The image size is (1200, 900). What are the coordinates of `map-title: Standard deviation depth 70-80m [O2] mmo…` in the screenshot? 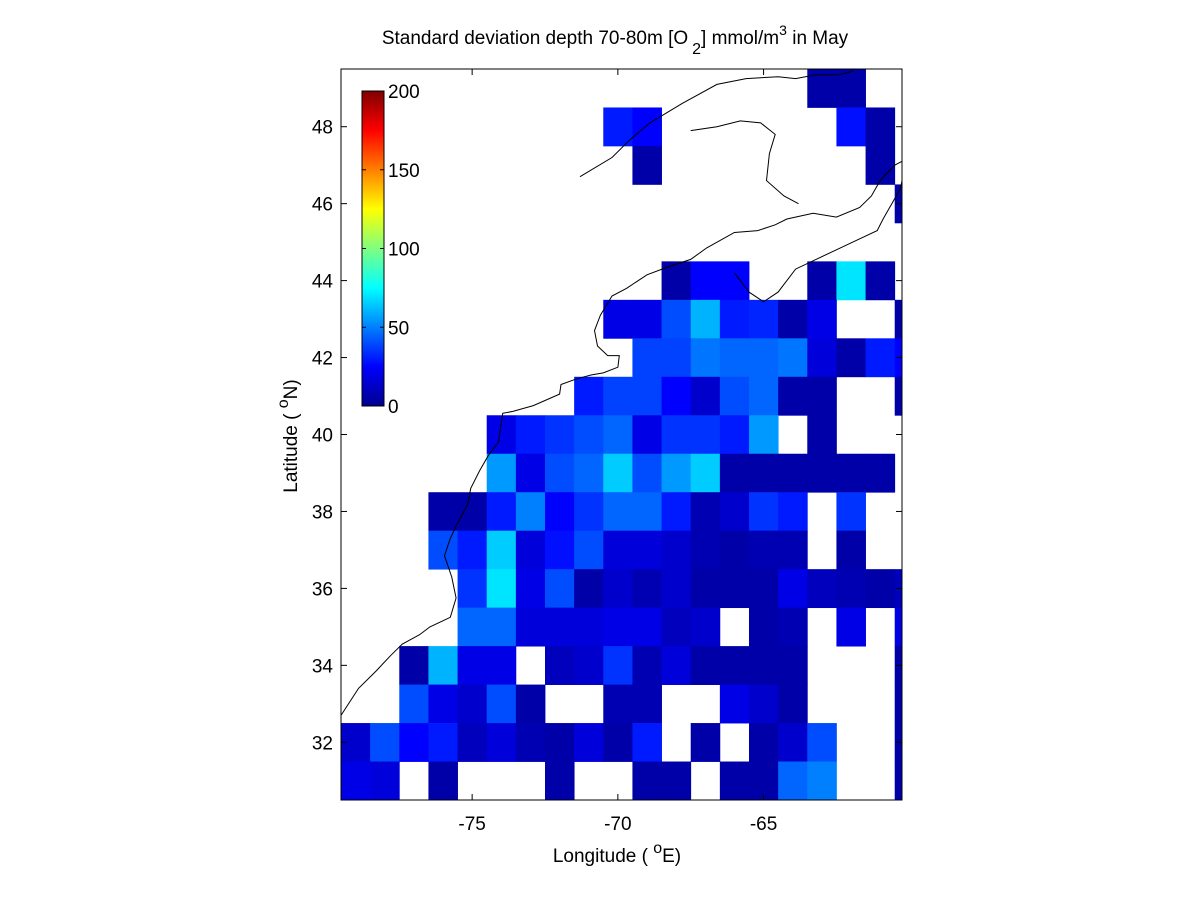 It's located at (615, 40).